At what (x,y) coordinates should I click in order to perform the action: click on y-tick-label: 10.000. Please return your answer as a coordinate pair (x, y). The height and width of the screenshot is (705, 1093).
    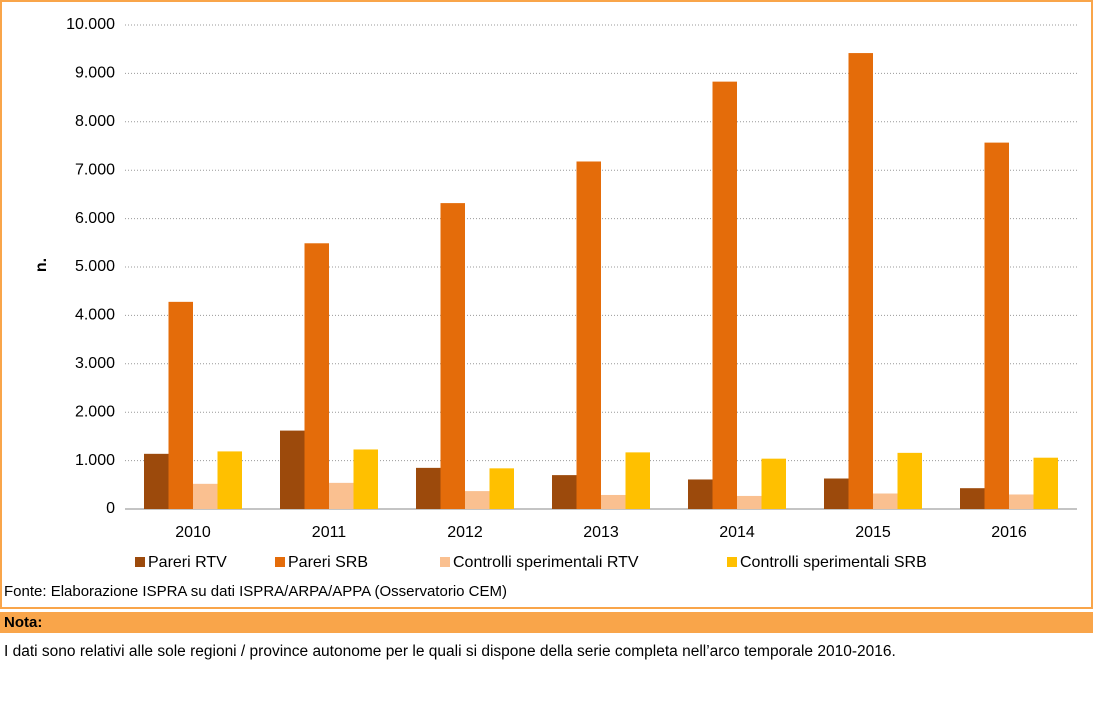
    Looking at the image, I should click on (90, 24).